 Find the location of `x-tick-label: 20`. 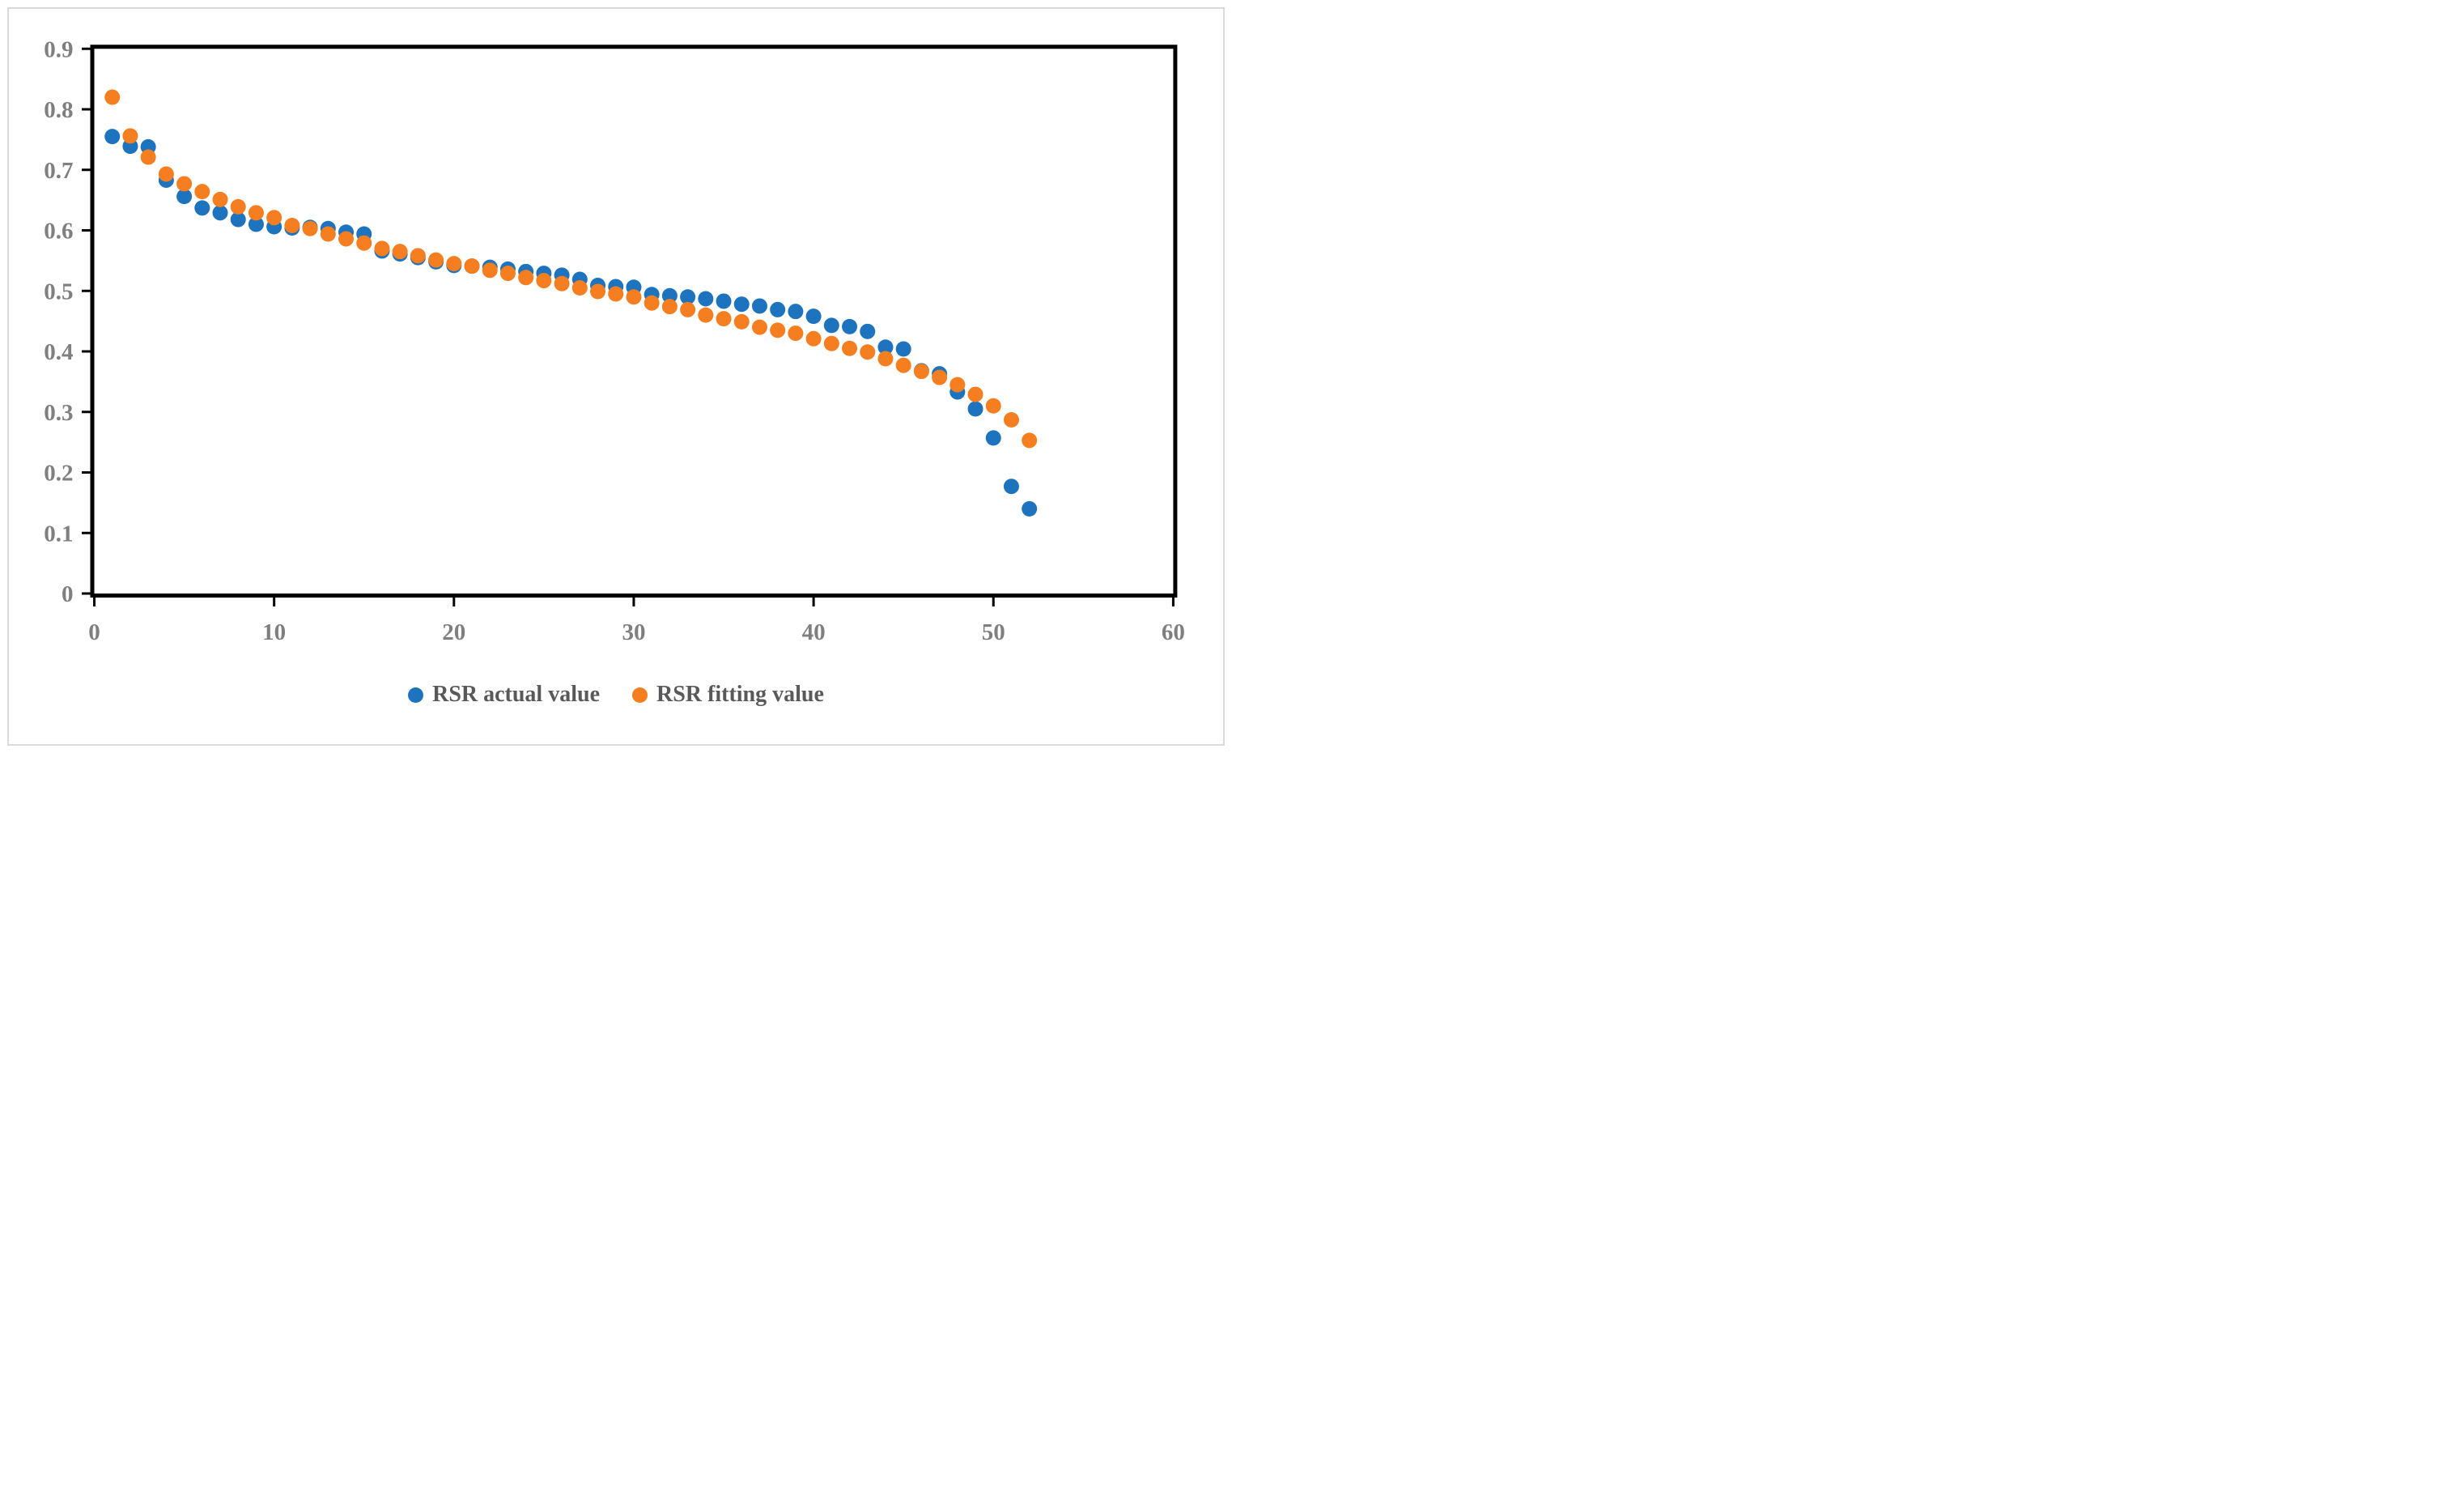

x-tick-label: 20 is located at coordinates (454, 632).